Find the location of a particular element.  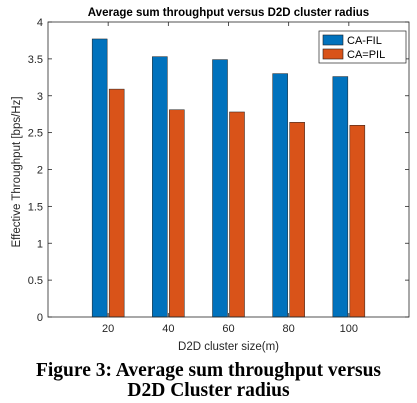

caption-line-2: D2D Cluster radius is located at coordinates (208, 390).